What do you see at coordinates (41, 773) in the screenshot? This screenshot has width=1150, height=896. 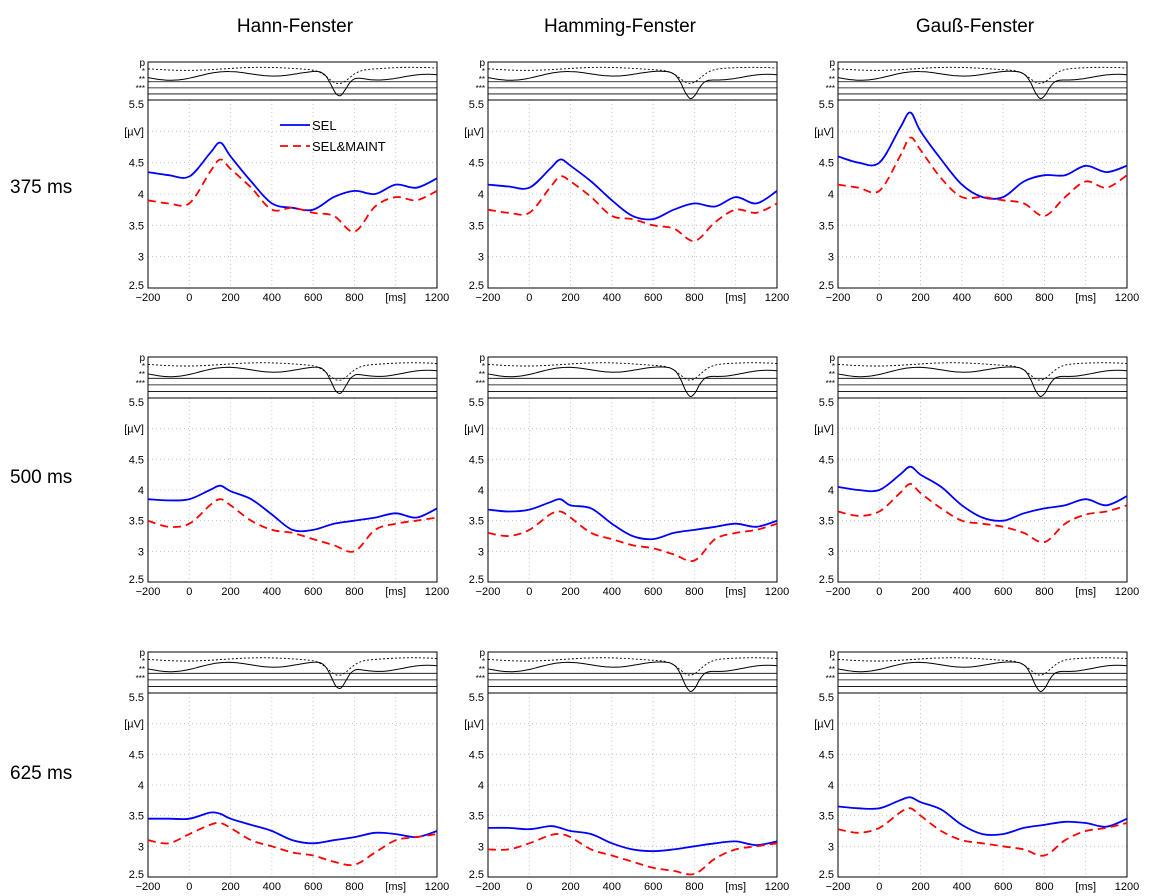 I see `row-label-625: 625 ms` at bounding box center [41, 773].